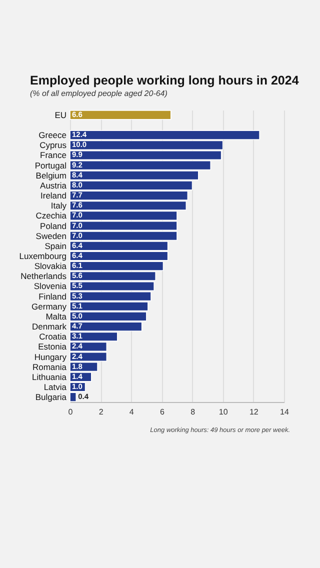  What do you see at coordinates (50, 266) in the screenshot?
I see `y-tick-label: Slovakia` at bounding box center [50, 266].